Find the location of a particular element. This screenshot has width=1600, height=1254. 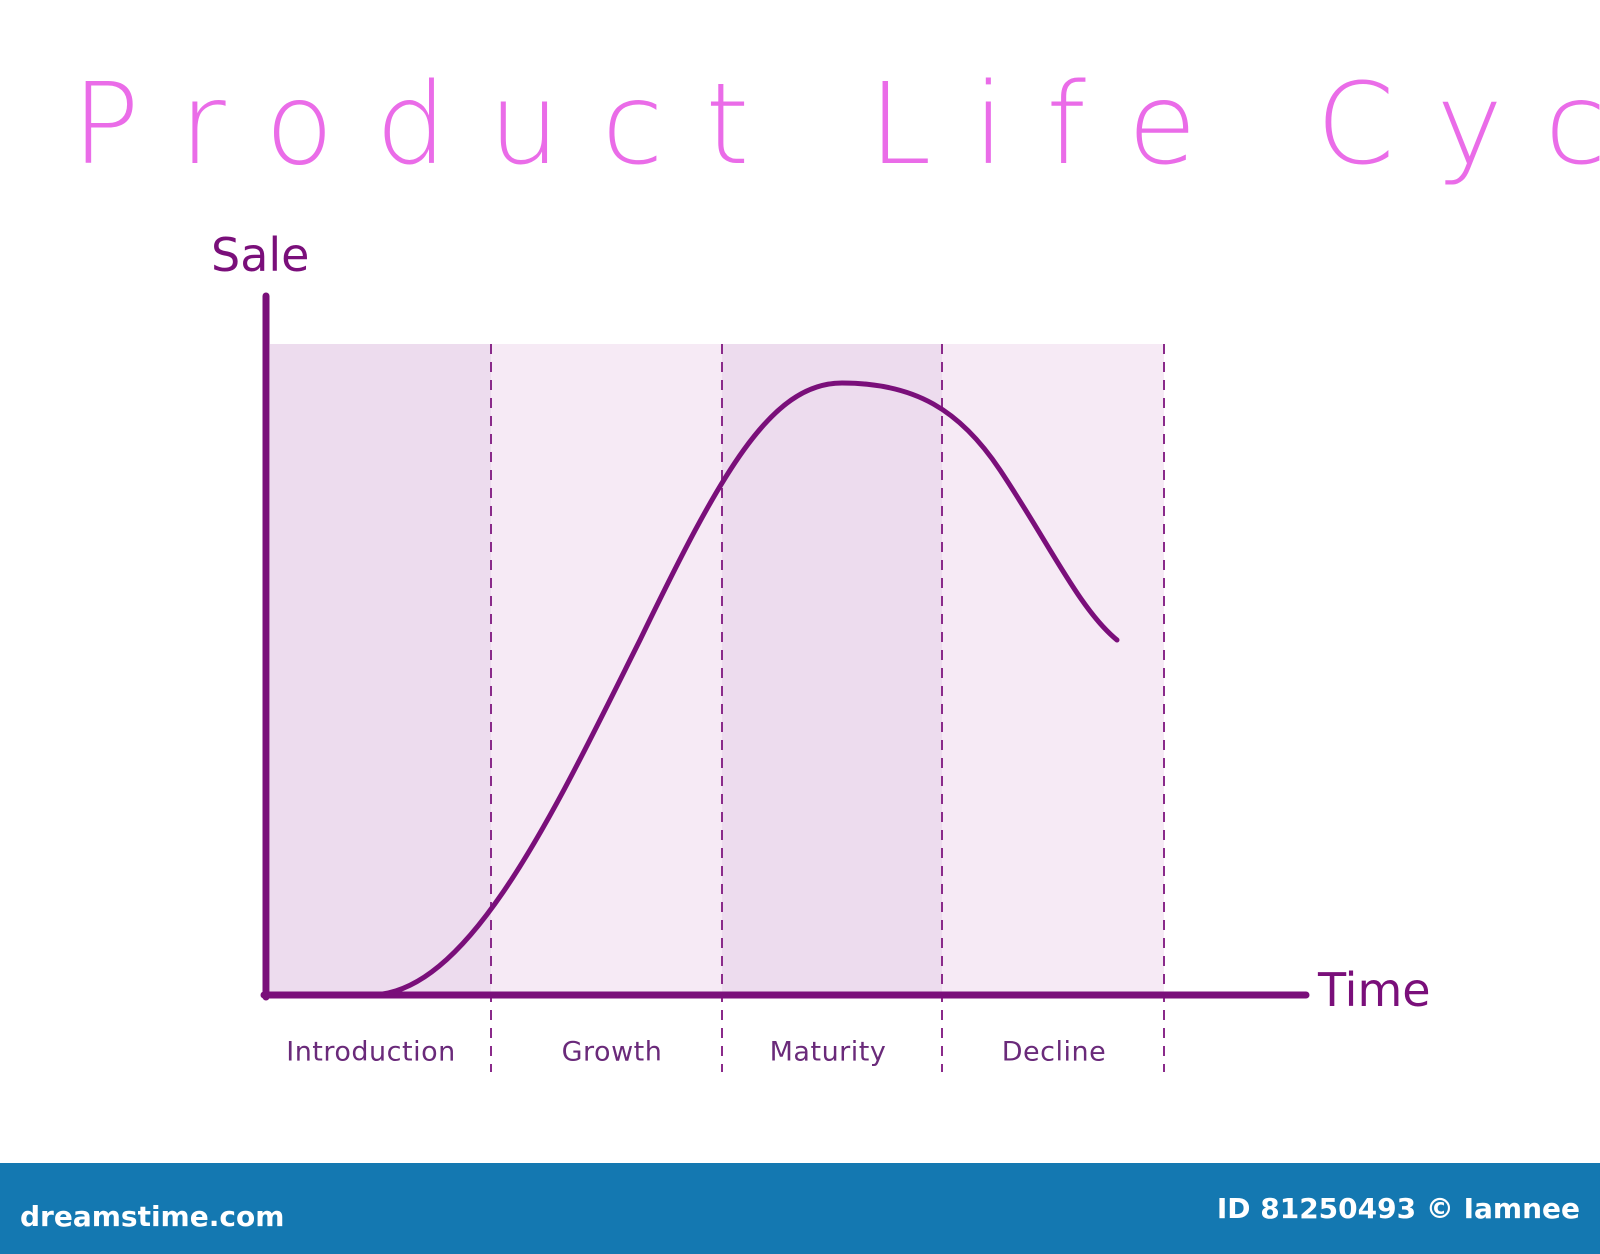

footer-bar is located at coordinates (800, 1208).